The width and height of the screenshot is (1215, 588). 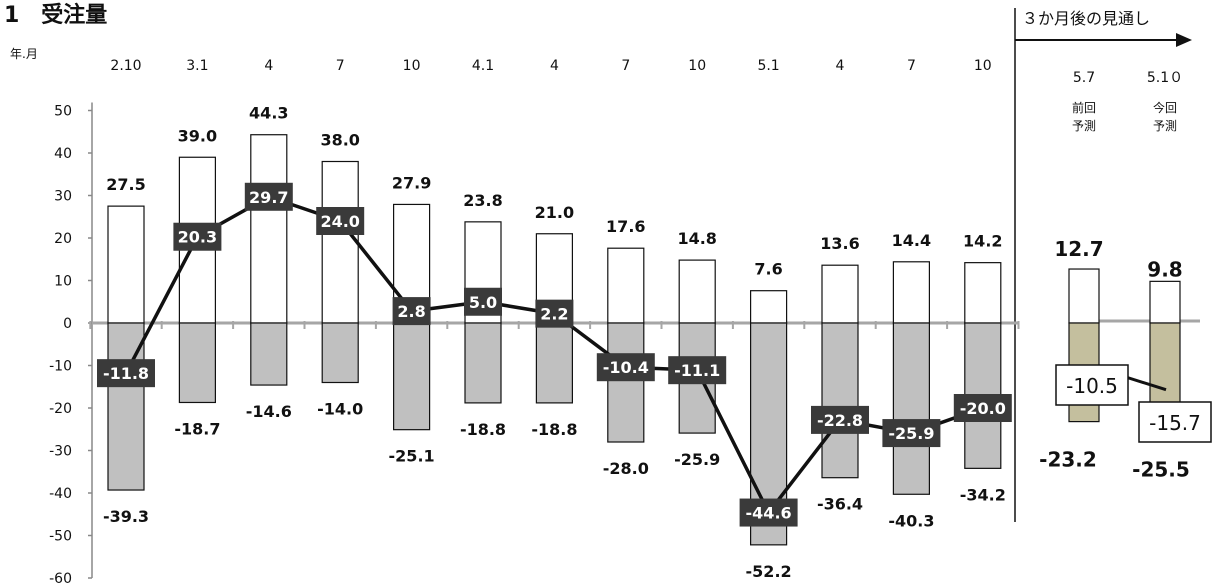 What do you see at coordinates (63, 239) in the screenshot?
I see `y-tick-label: 20` at bounding box center [63, 239].